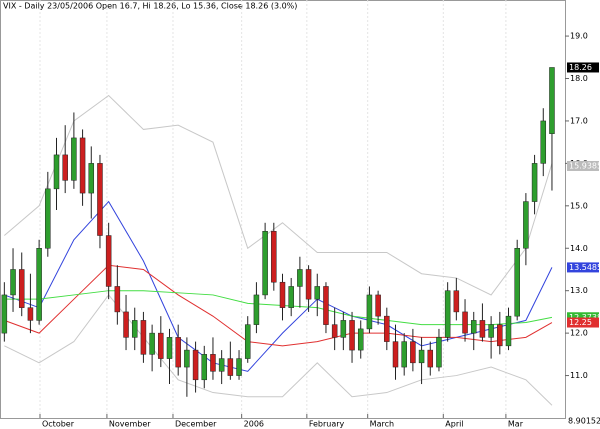  I want to click on x-tick-label: April, so click(454, 424).